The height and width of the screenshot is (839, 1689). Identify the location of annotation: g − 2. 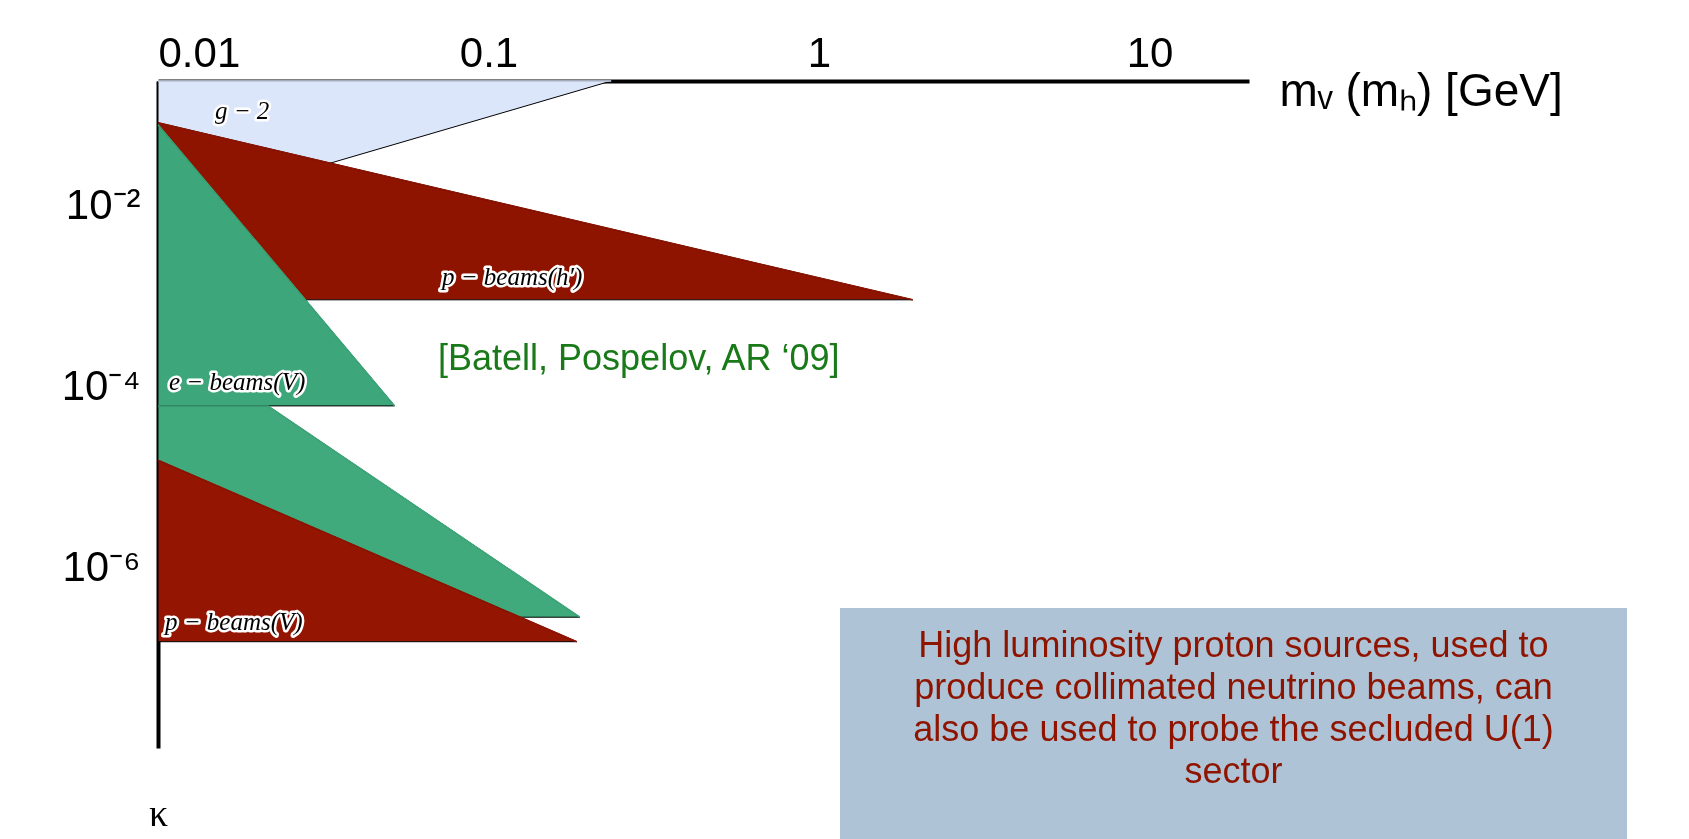
(242, 110).